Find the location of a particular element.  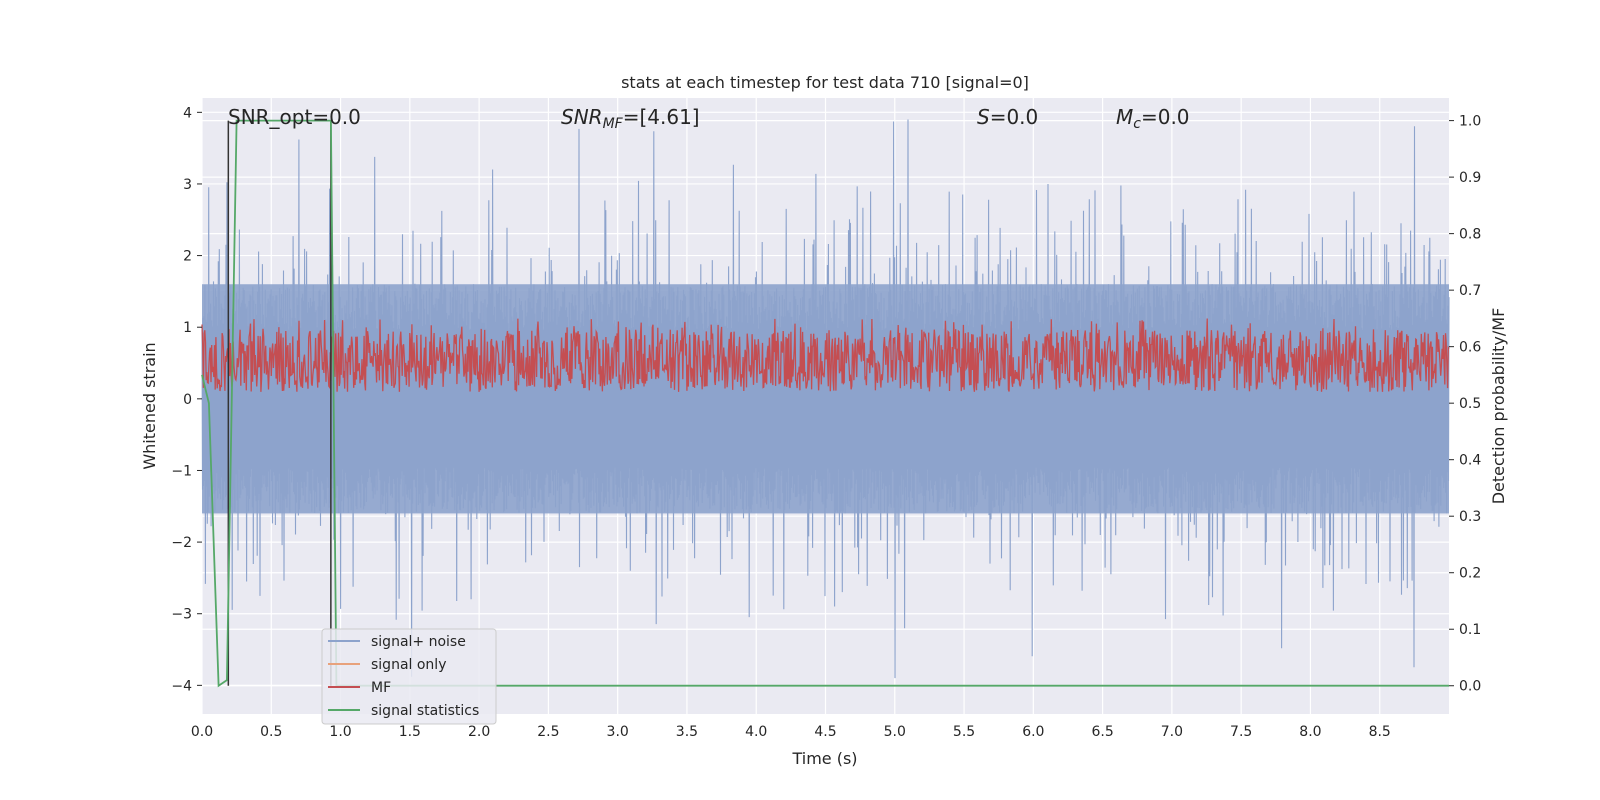

x-tick-label: 0.0 is located at coordinates (202, 732).